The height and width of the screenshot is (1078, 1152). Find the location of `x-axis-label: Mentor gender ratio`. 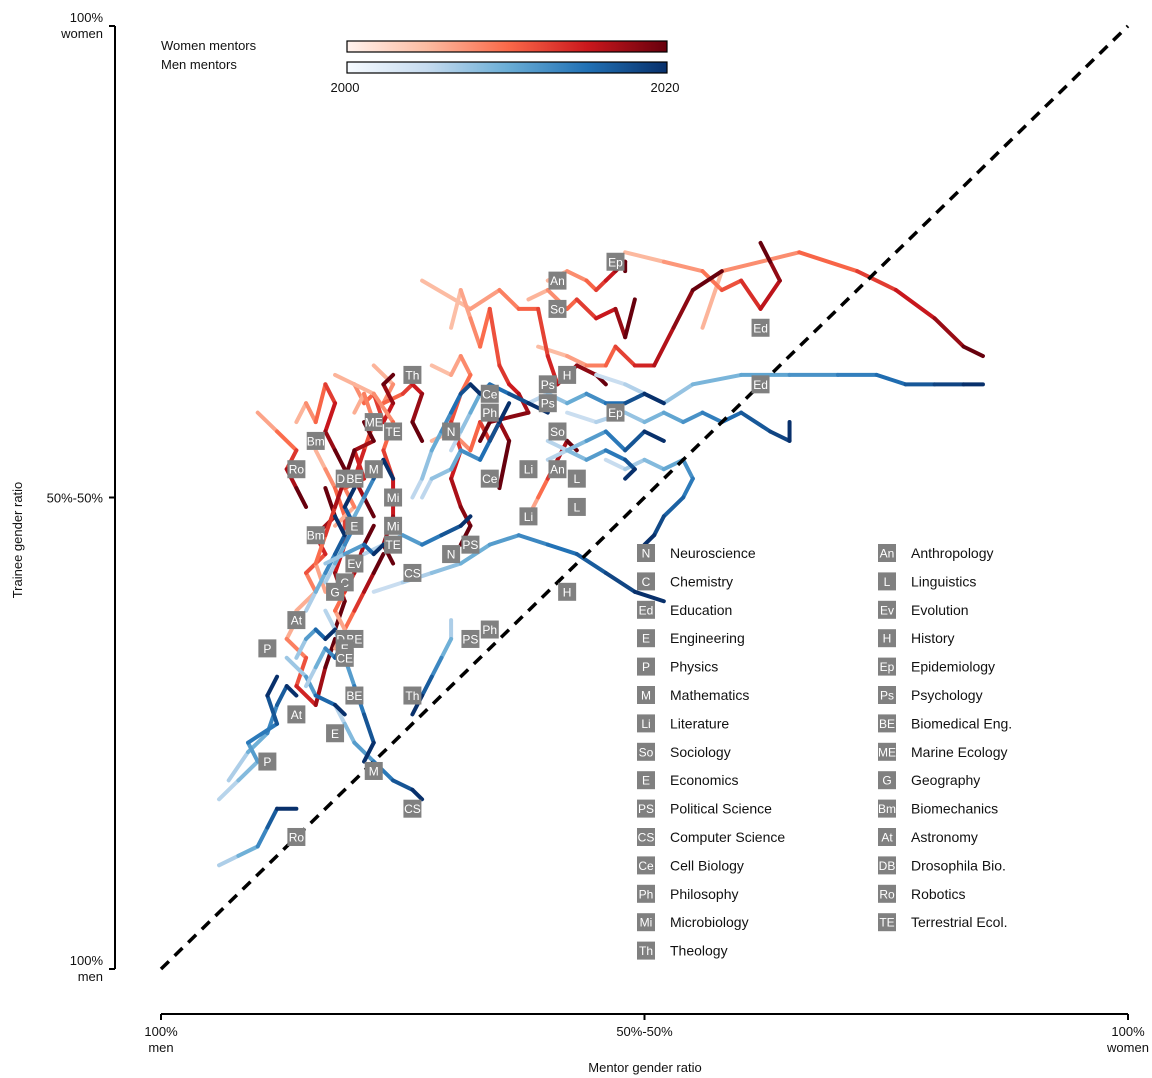

x-axis-label: Mentor gender ratio is located at coordinates (644, 1067).